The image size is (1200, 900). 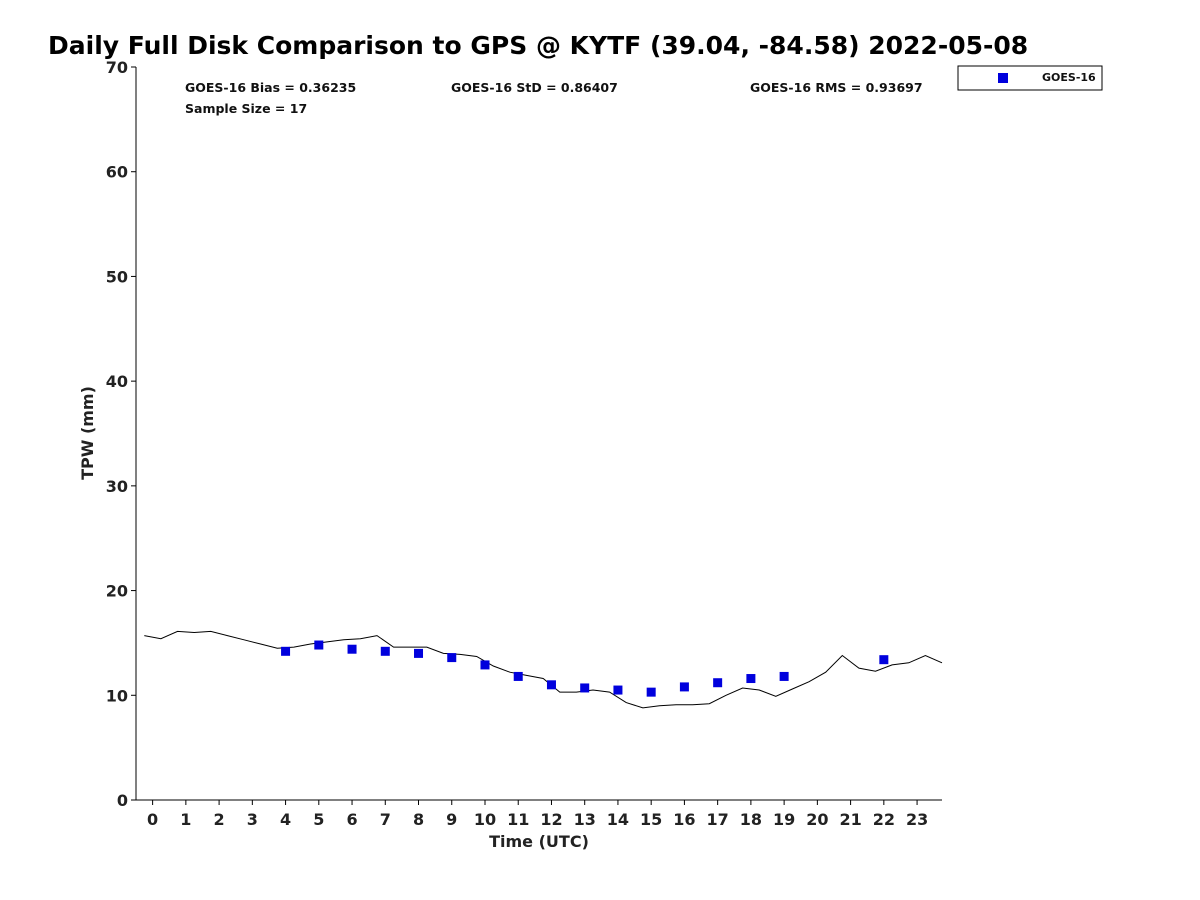 I want to click on y-tick-label: 50, so click(x=117, y=276).